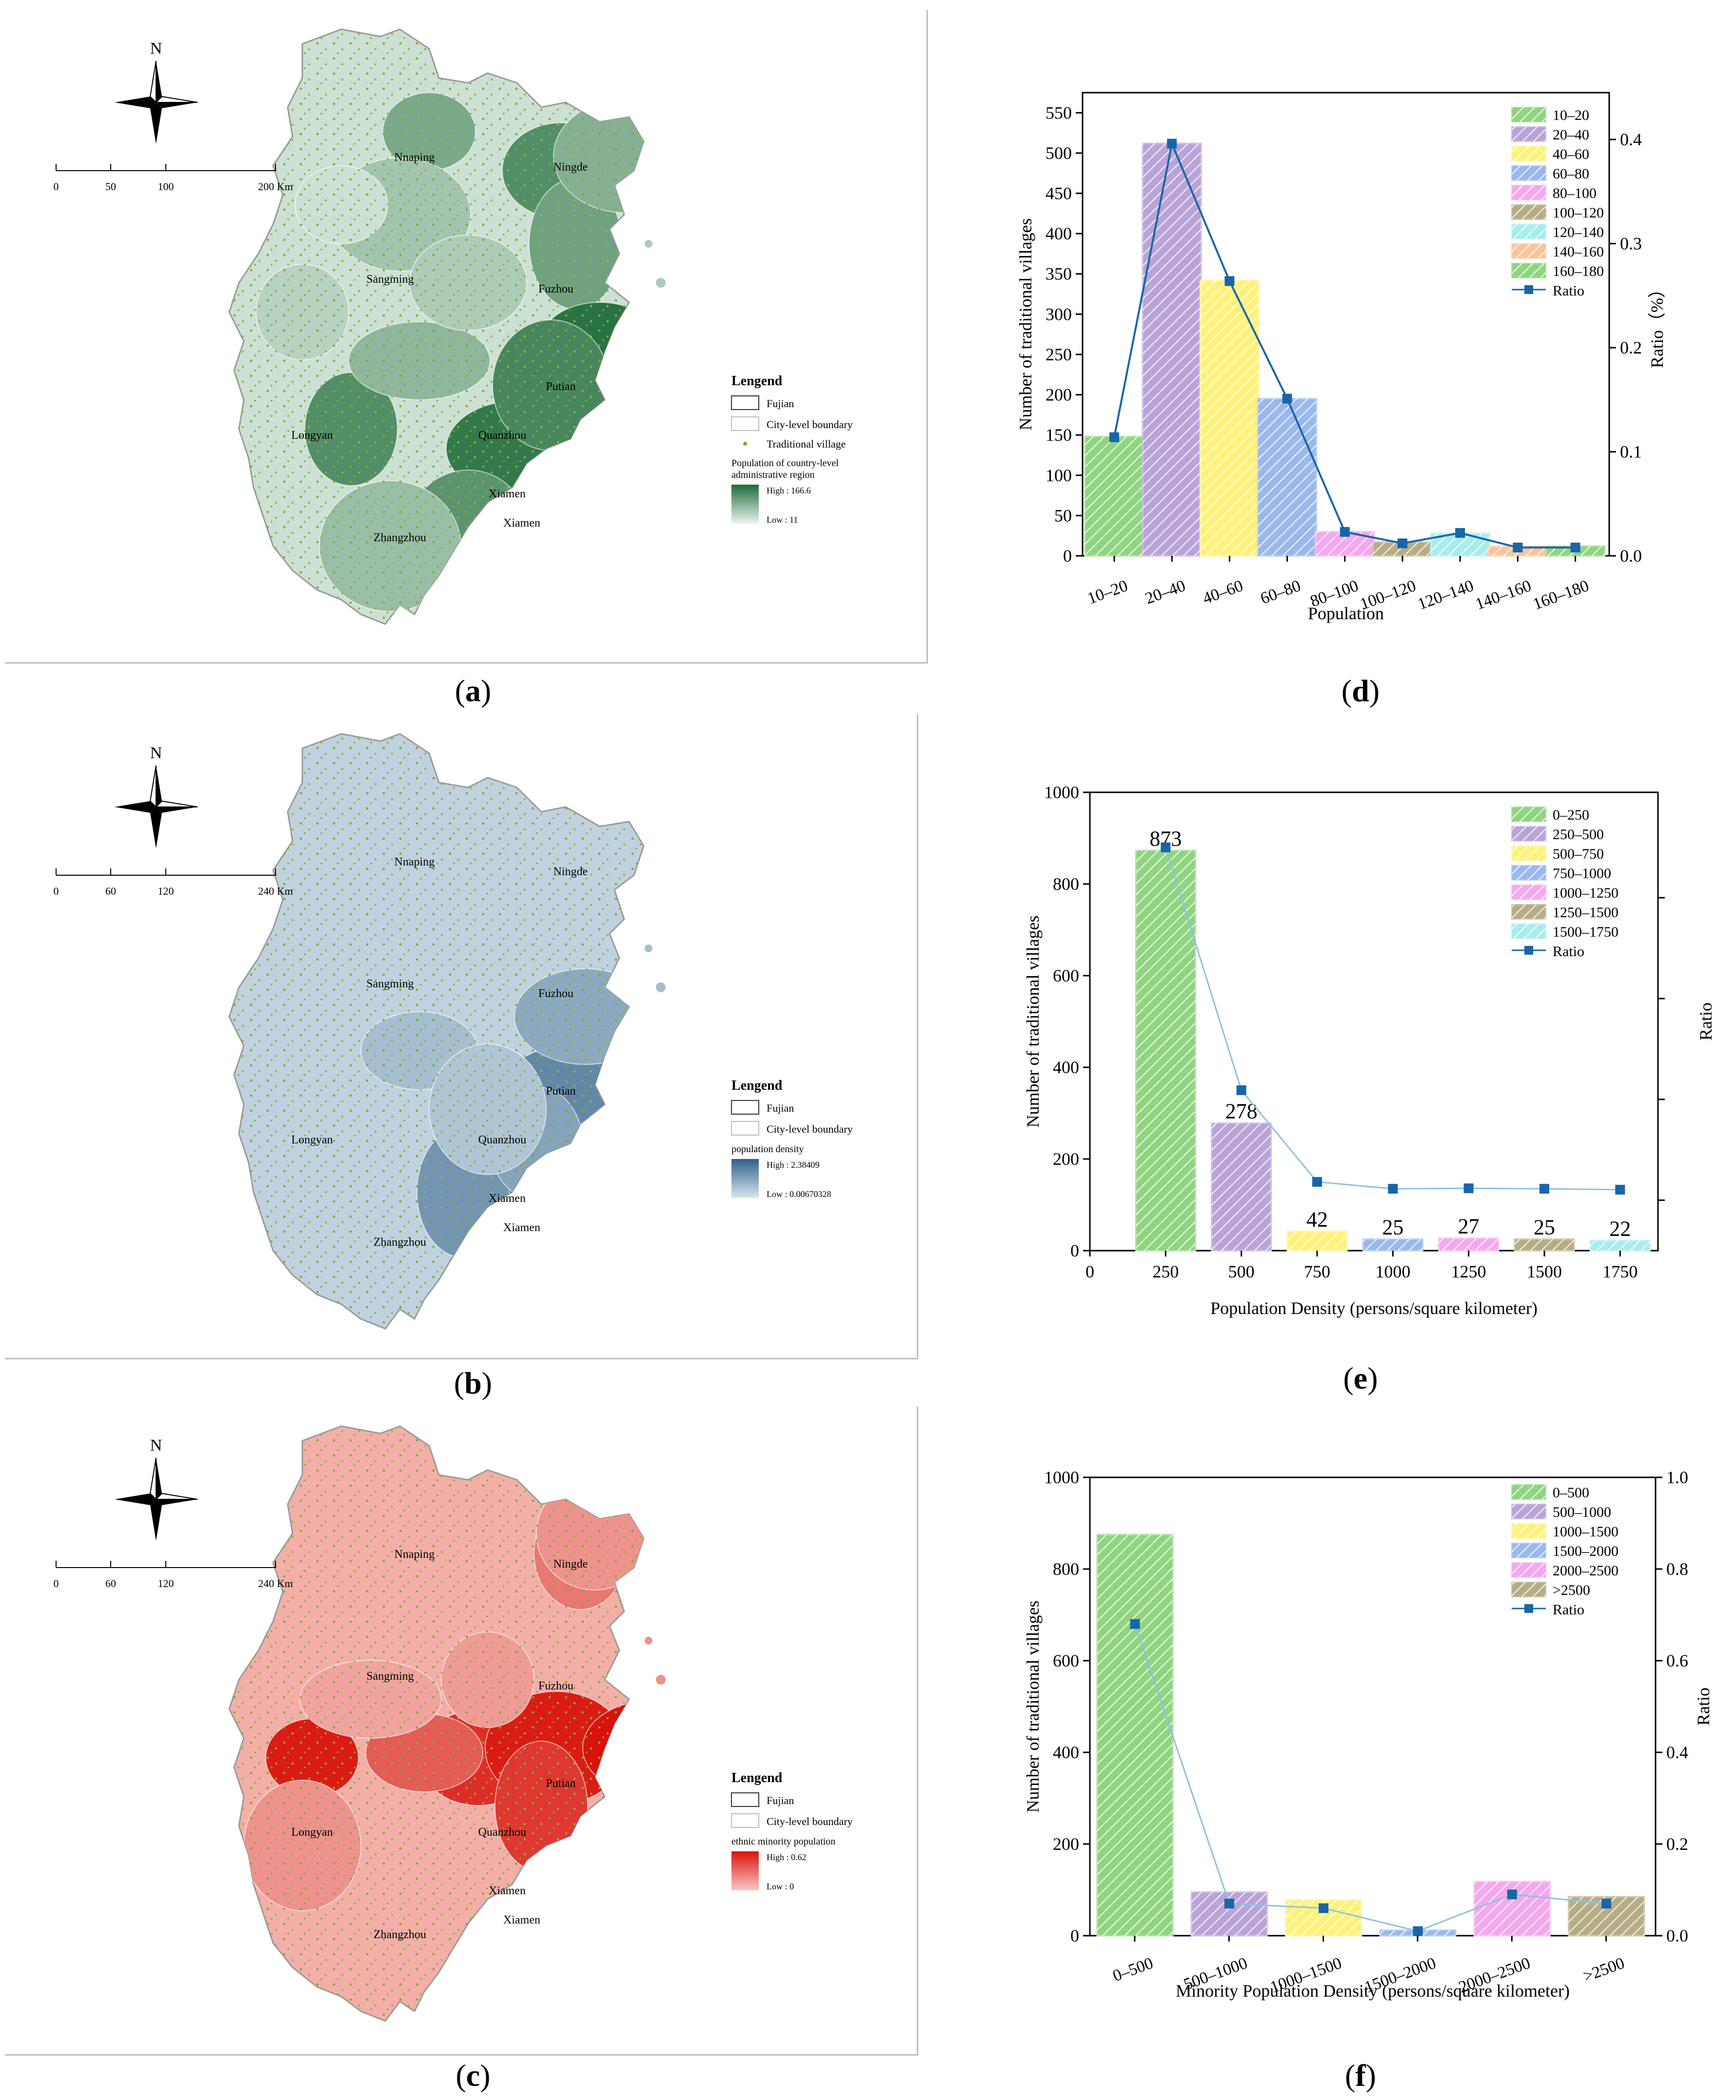 Image resolution: width=1736 pixels, height=2100 pixels. I want to click on legend-high-label: High : 2.38409, so click(793, 1165).